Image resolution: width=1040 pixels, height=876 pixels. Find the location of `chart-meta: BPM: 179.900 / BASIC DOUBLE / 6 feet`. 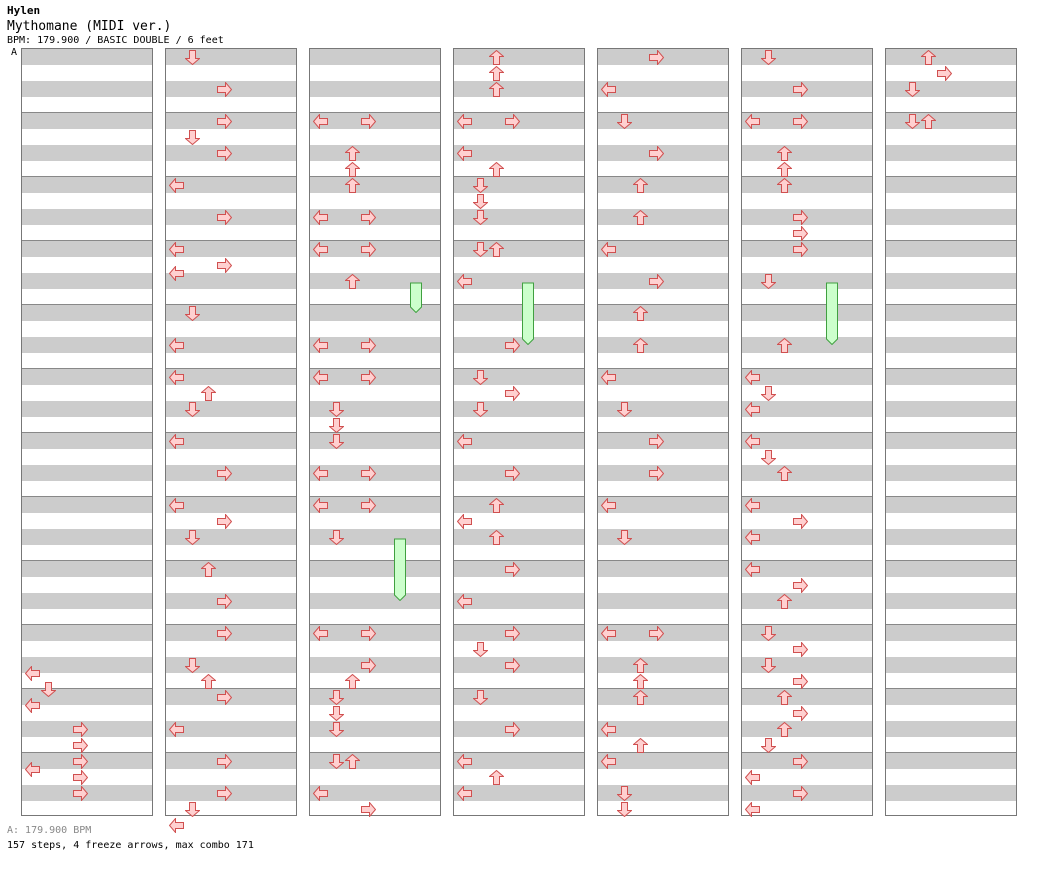

chart-meta: BPM: 179.900 / BASIC DOUBLE / 6 feet is located at coordinates (115, 40).